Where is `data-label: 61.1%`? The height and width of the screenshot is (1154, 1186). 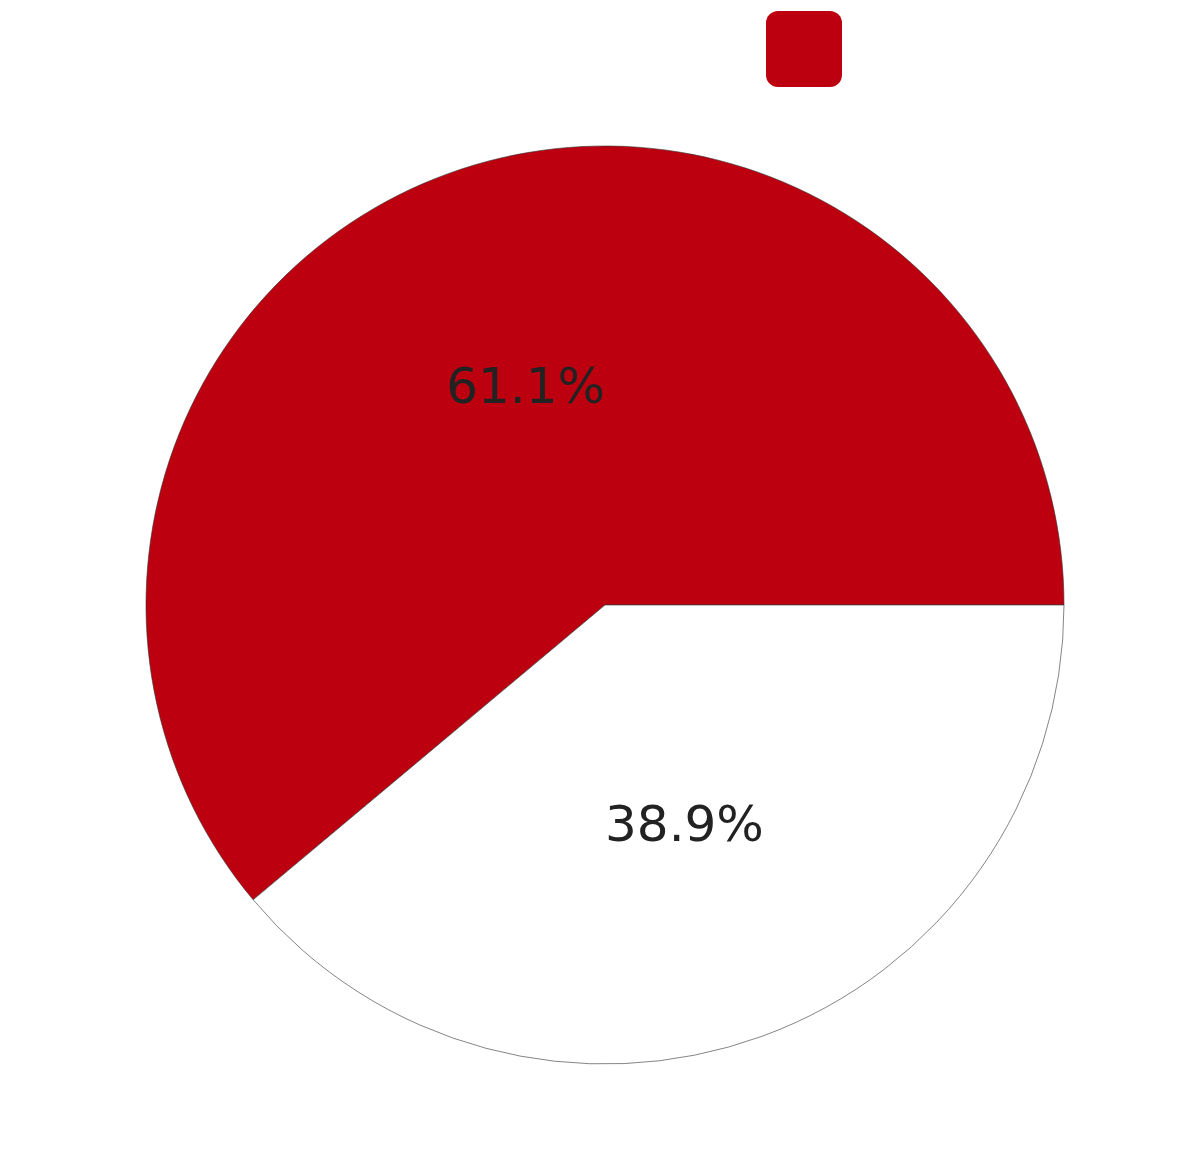
data-label: 61.1% is located at coordinates (525, 386).